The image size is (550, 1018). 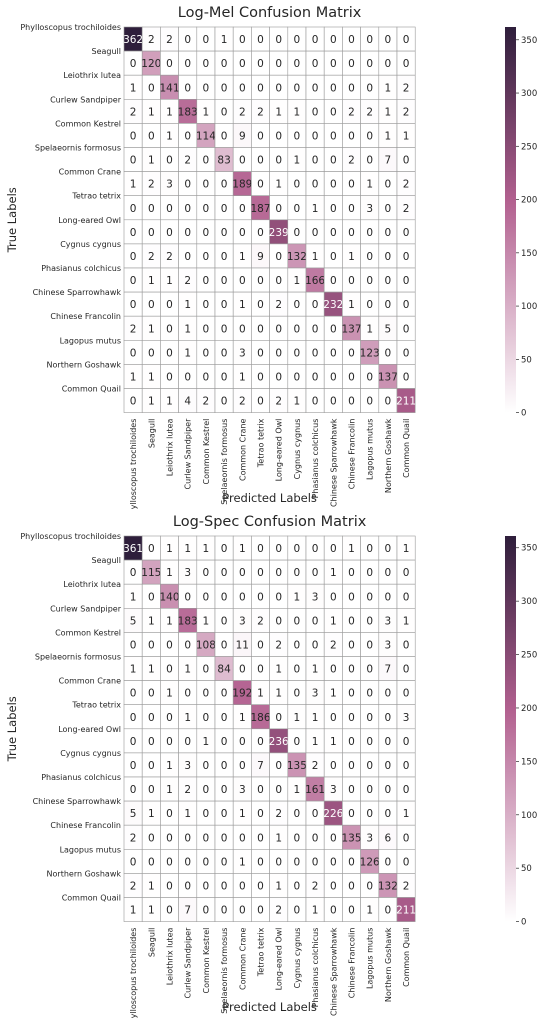 I want to click on x-tick-label: Northern Goshawk, so click(x=388, y=964).